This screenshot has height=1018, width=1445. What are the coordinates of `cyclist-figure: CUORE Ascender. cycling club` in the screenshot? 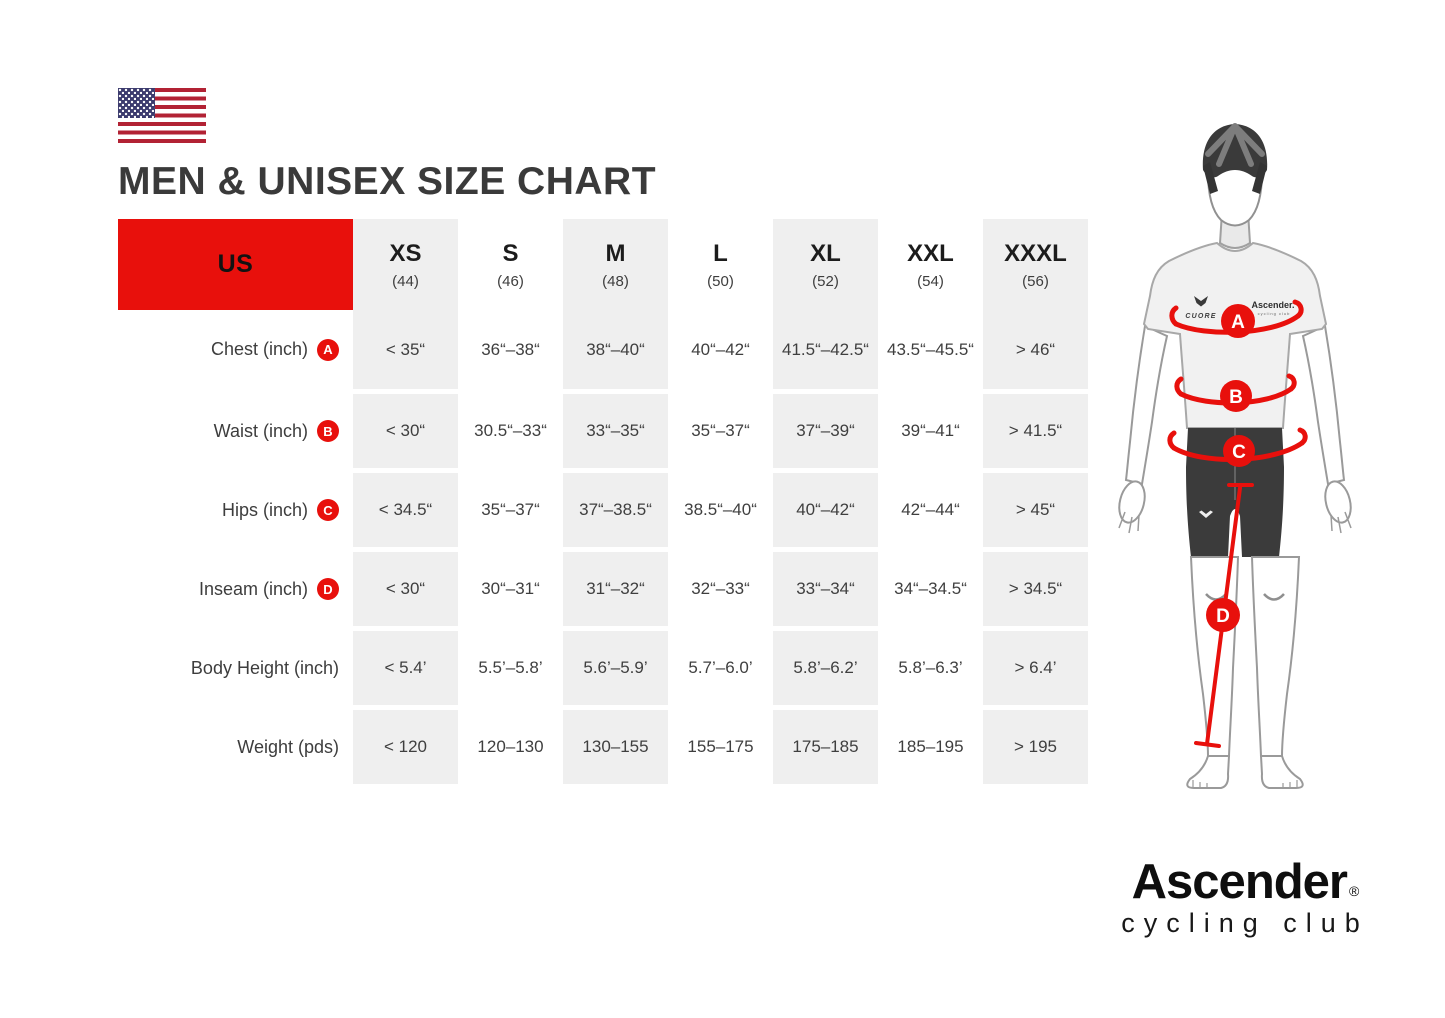 It's located at (1235, 456).